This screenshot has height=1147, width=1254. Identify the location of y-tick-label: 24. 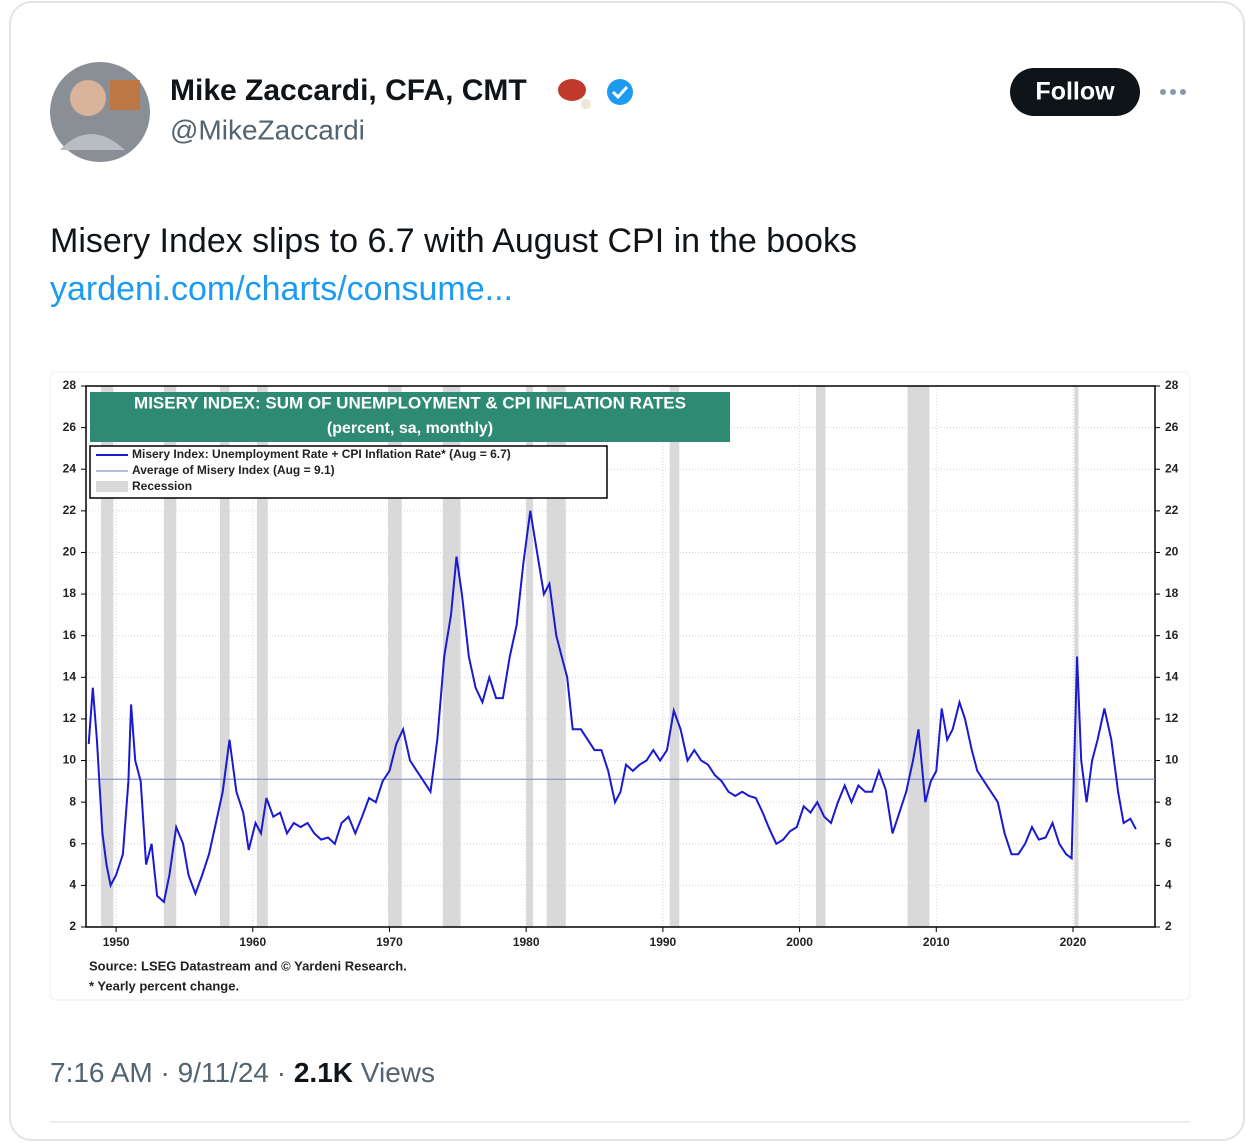
(70, 468).